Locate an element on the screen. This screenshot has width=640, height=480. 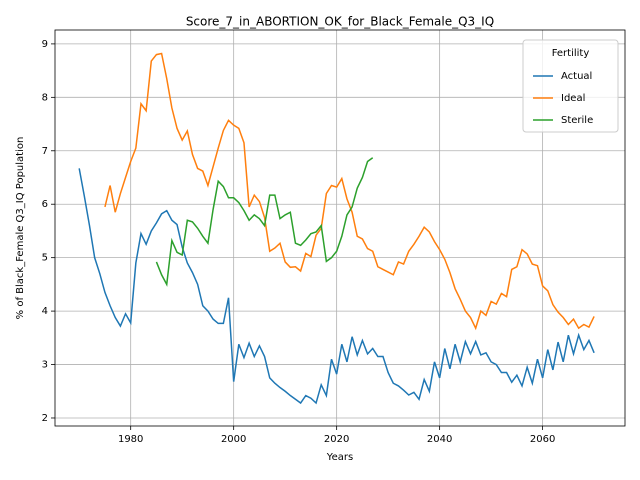
legend: Fertility Actual Ideal Sterile is located at coordinates (570, 86).